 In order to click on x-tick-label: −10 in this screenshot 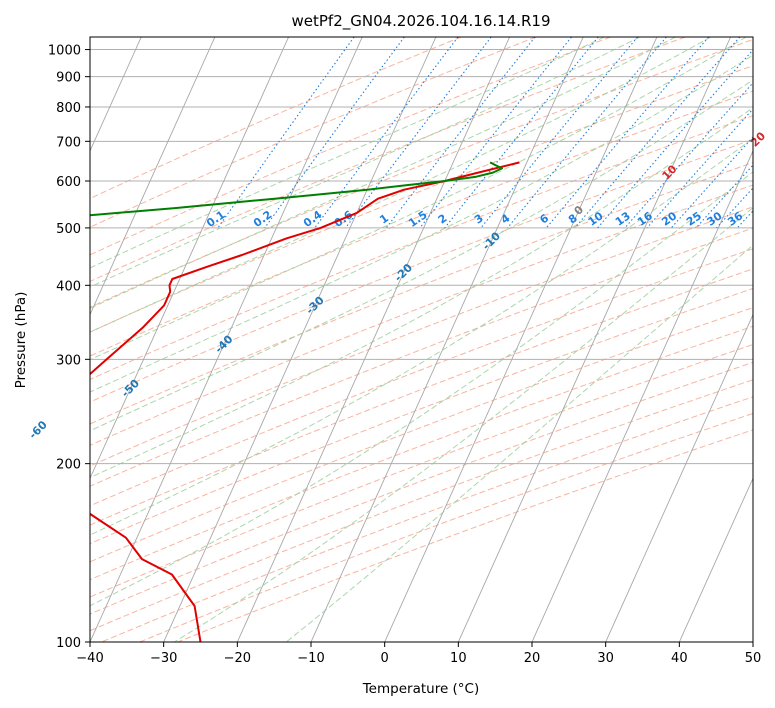, I will do `click(310, 658)`.